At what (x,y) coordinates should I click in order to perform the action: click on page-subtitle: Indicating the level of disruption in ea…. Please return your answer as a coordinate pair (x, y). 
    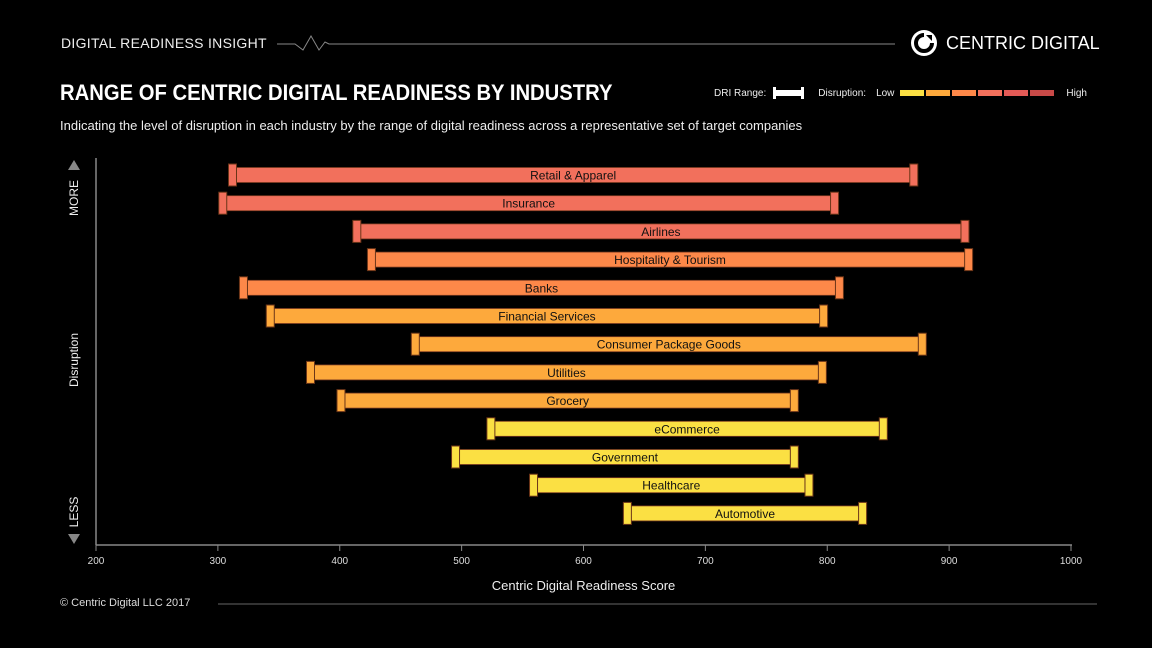
    Looking at the image, I should click on (431, 125).